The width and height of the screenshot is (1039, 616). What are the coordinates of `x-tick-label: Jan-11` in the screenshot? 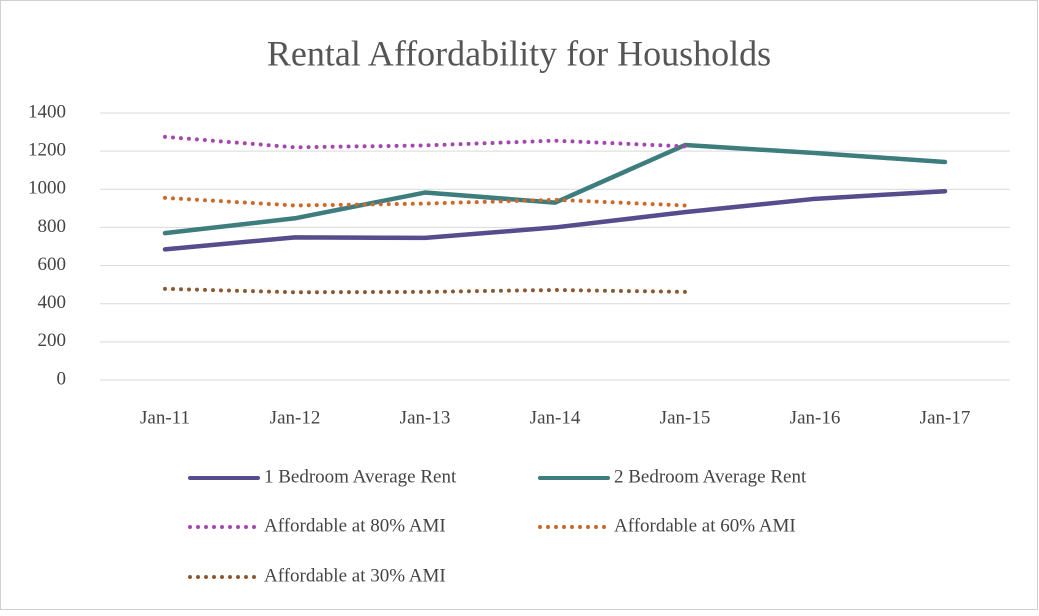 It's located at (165, 417).